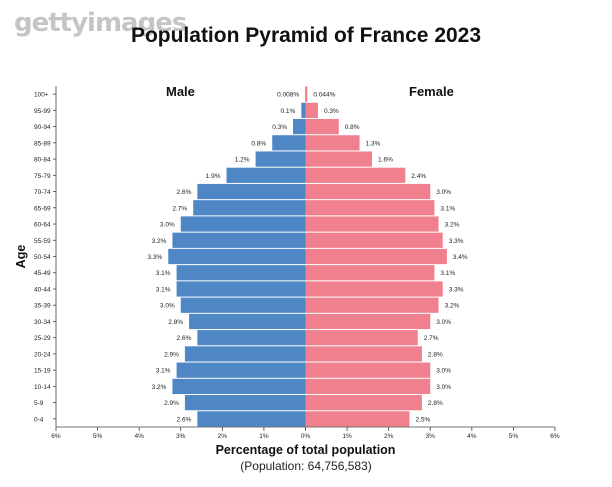  I want to click on age-group-label: 70-74, so click(42, 192).